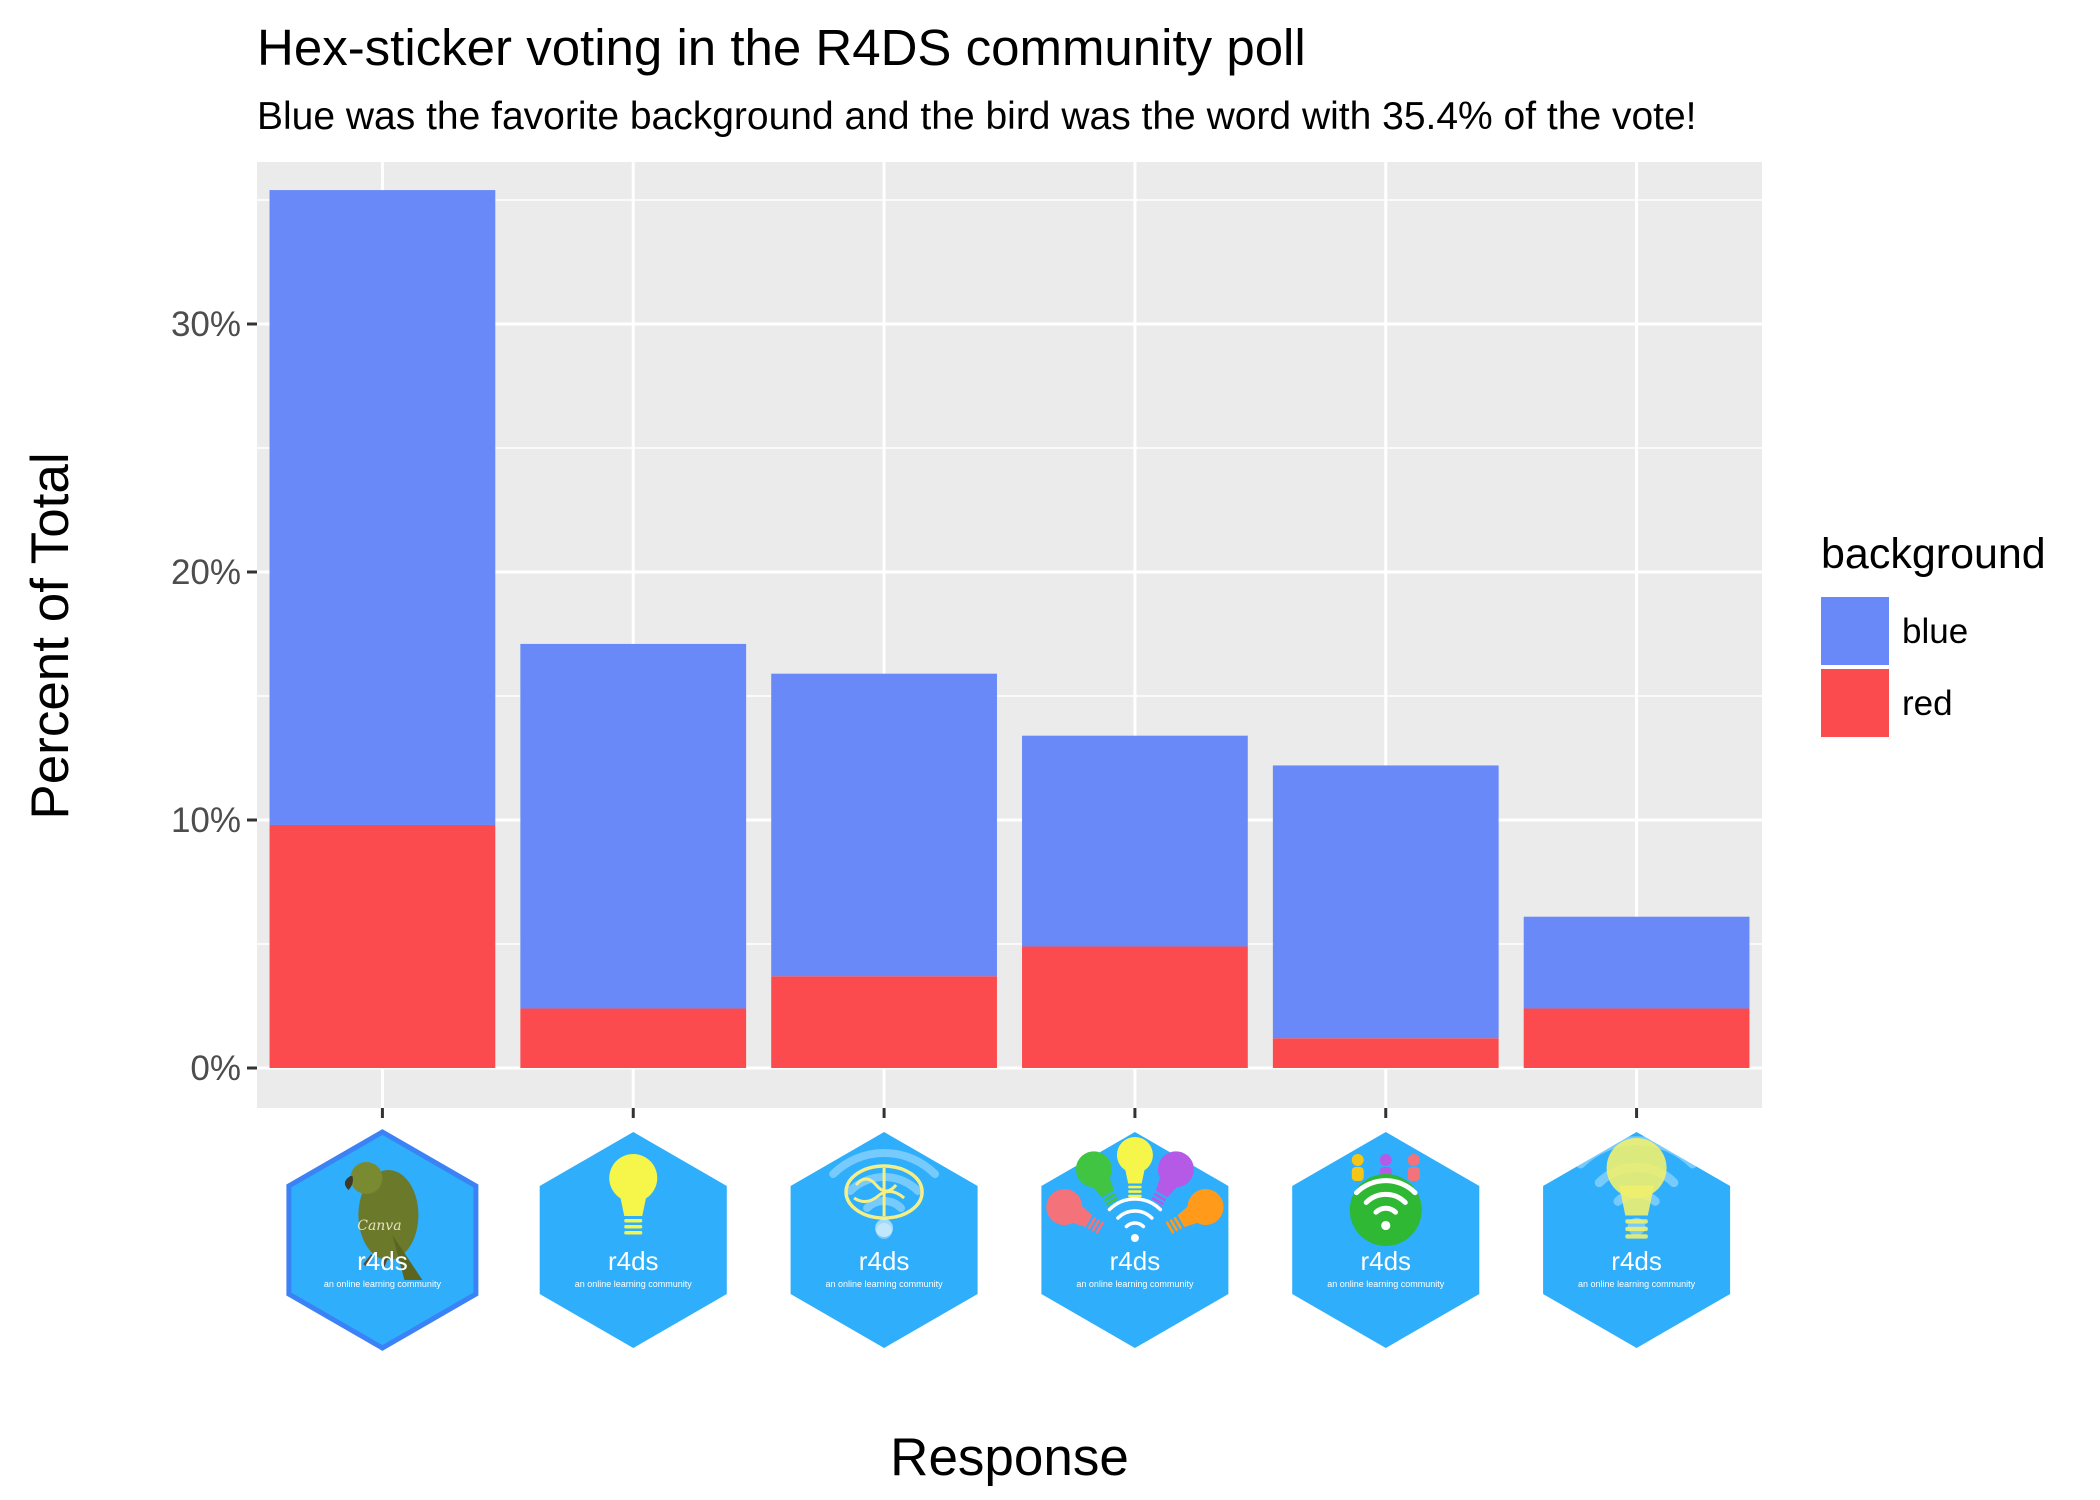 Image resolution: width=2100 pixels, height=1500 pixels. Describe the element at coordinates (50, 635) in the screenshot. I see `y-axis-title: Percent of Total` at that location.